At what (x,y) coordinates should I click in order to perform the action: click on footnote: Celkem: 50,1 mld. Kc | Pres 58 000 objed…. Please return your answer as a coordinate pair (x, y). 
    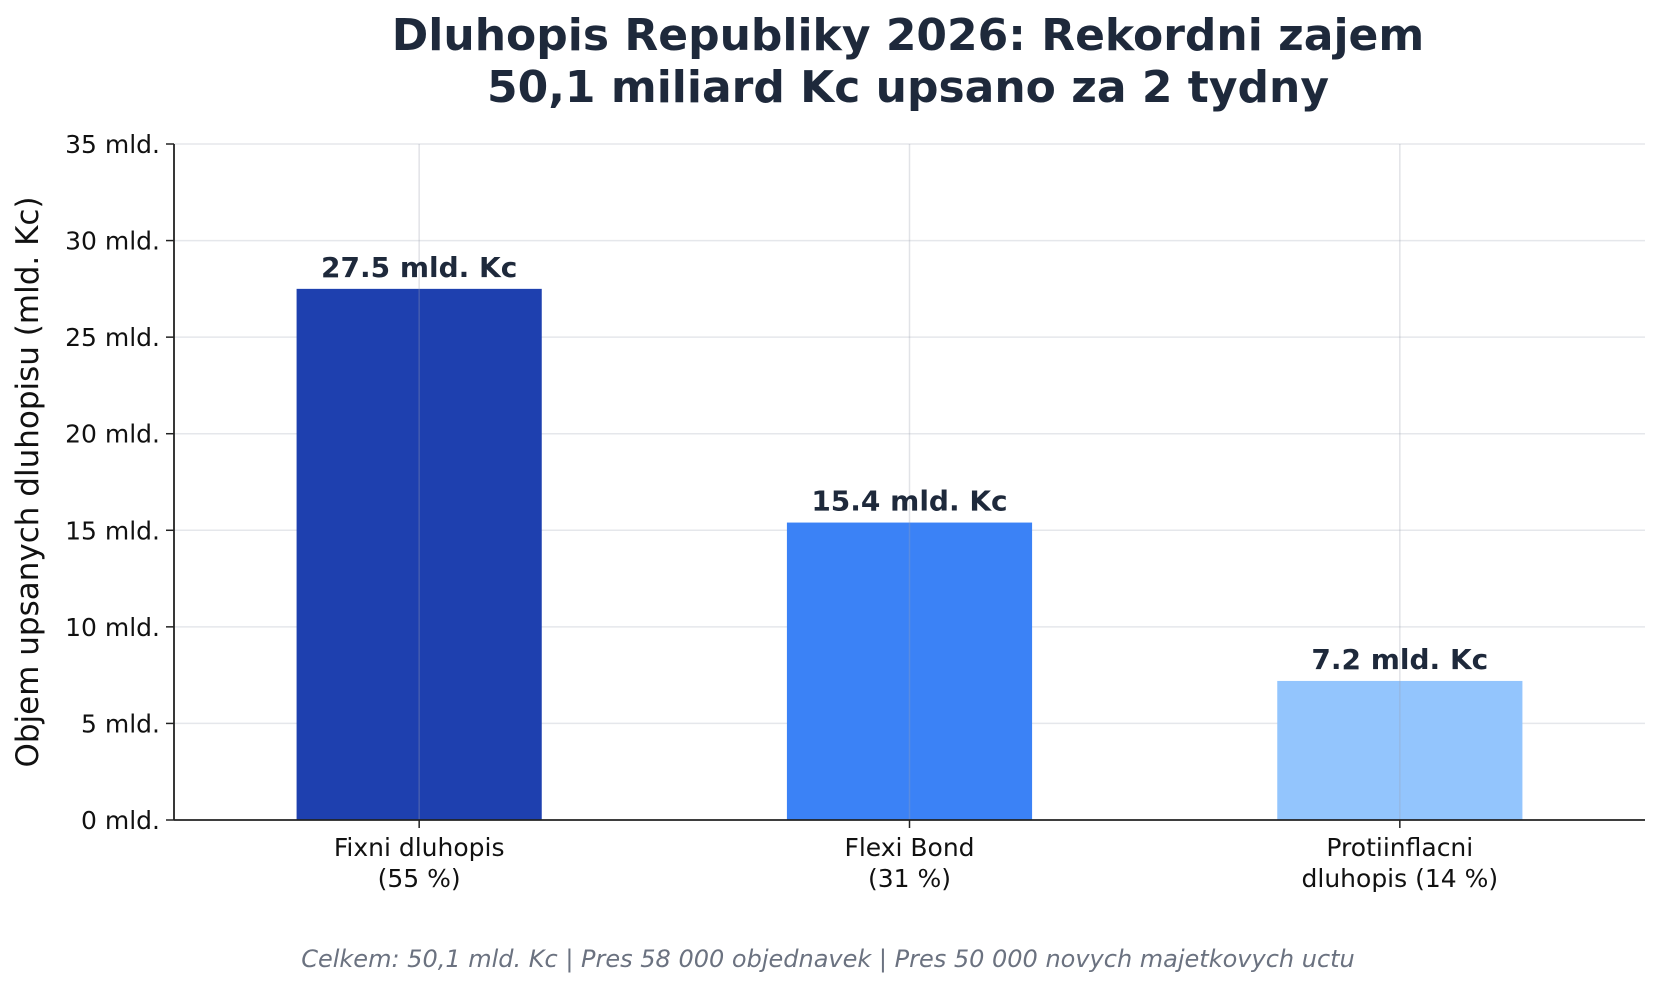
    Looking at the image, I should click on (828, 959).